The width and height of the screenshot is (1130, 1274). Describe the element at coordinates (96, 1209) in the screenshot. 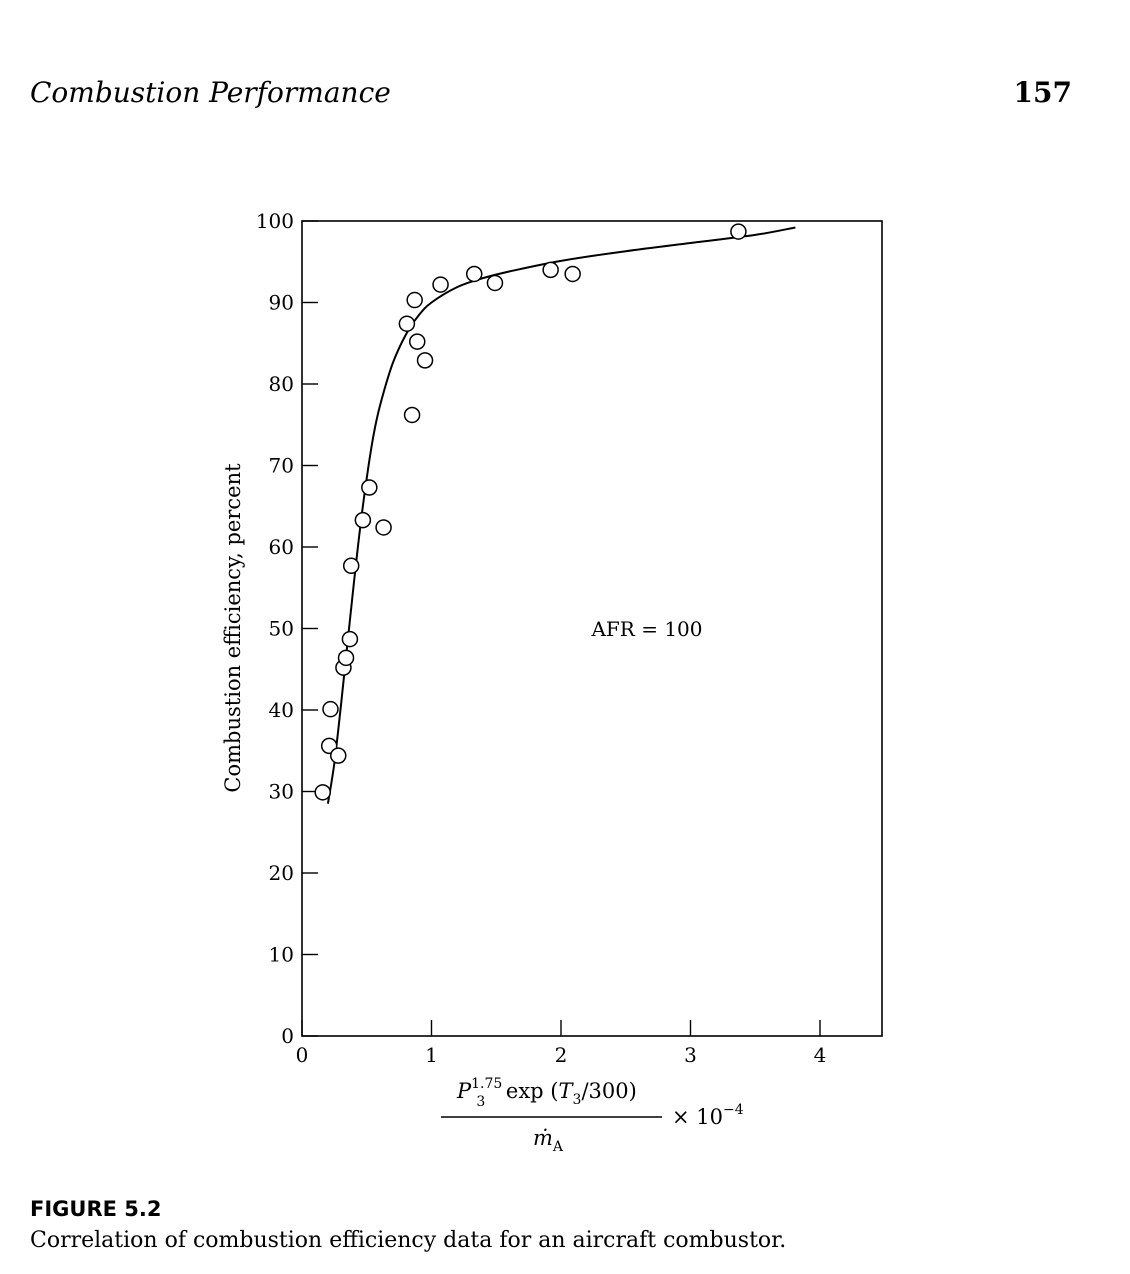

I see `figure-label: FIGURE 5.2` at that location.